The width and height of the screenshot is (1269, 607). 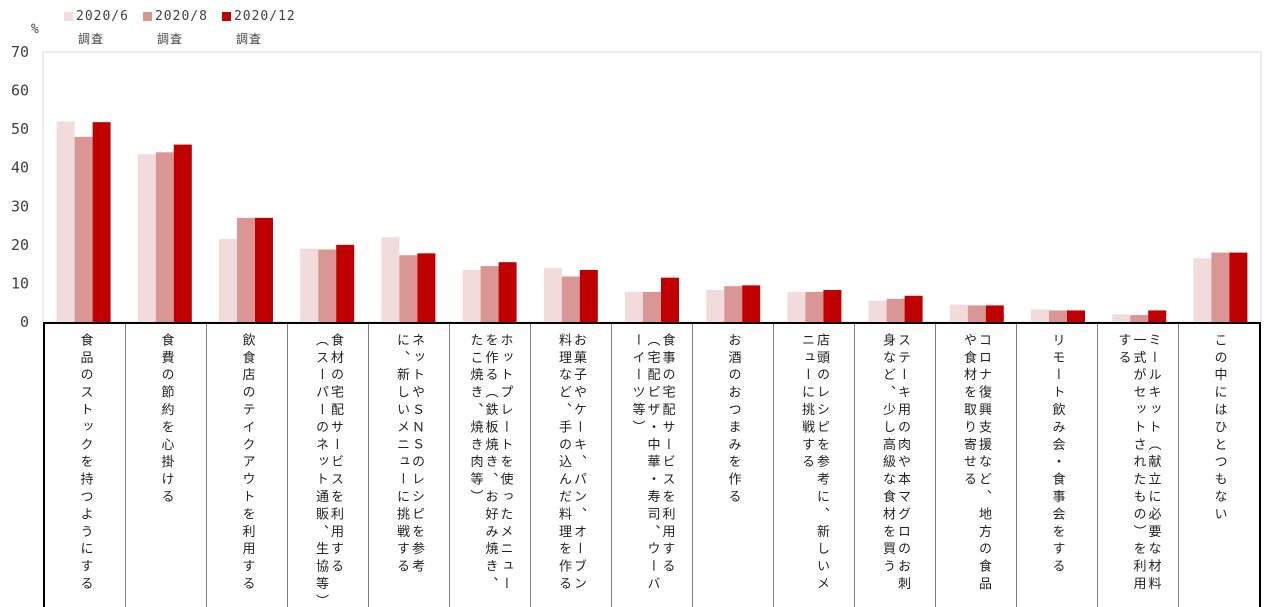 What do you see at coordinates (96, 28) in the screenshot?
I see `legend-item-2020-6: 2020/6 調査` at bounding box center [96, 28].